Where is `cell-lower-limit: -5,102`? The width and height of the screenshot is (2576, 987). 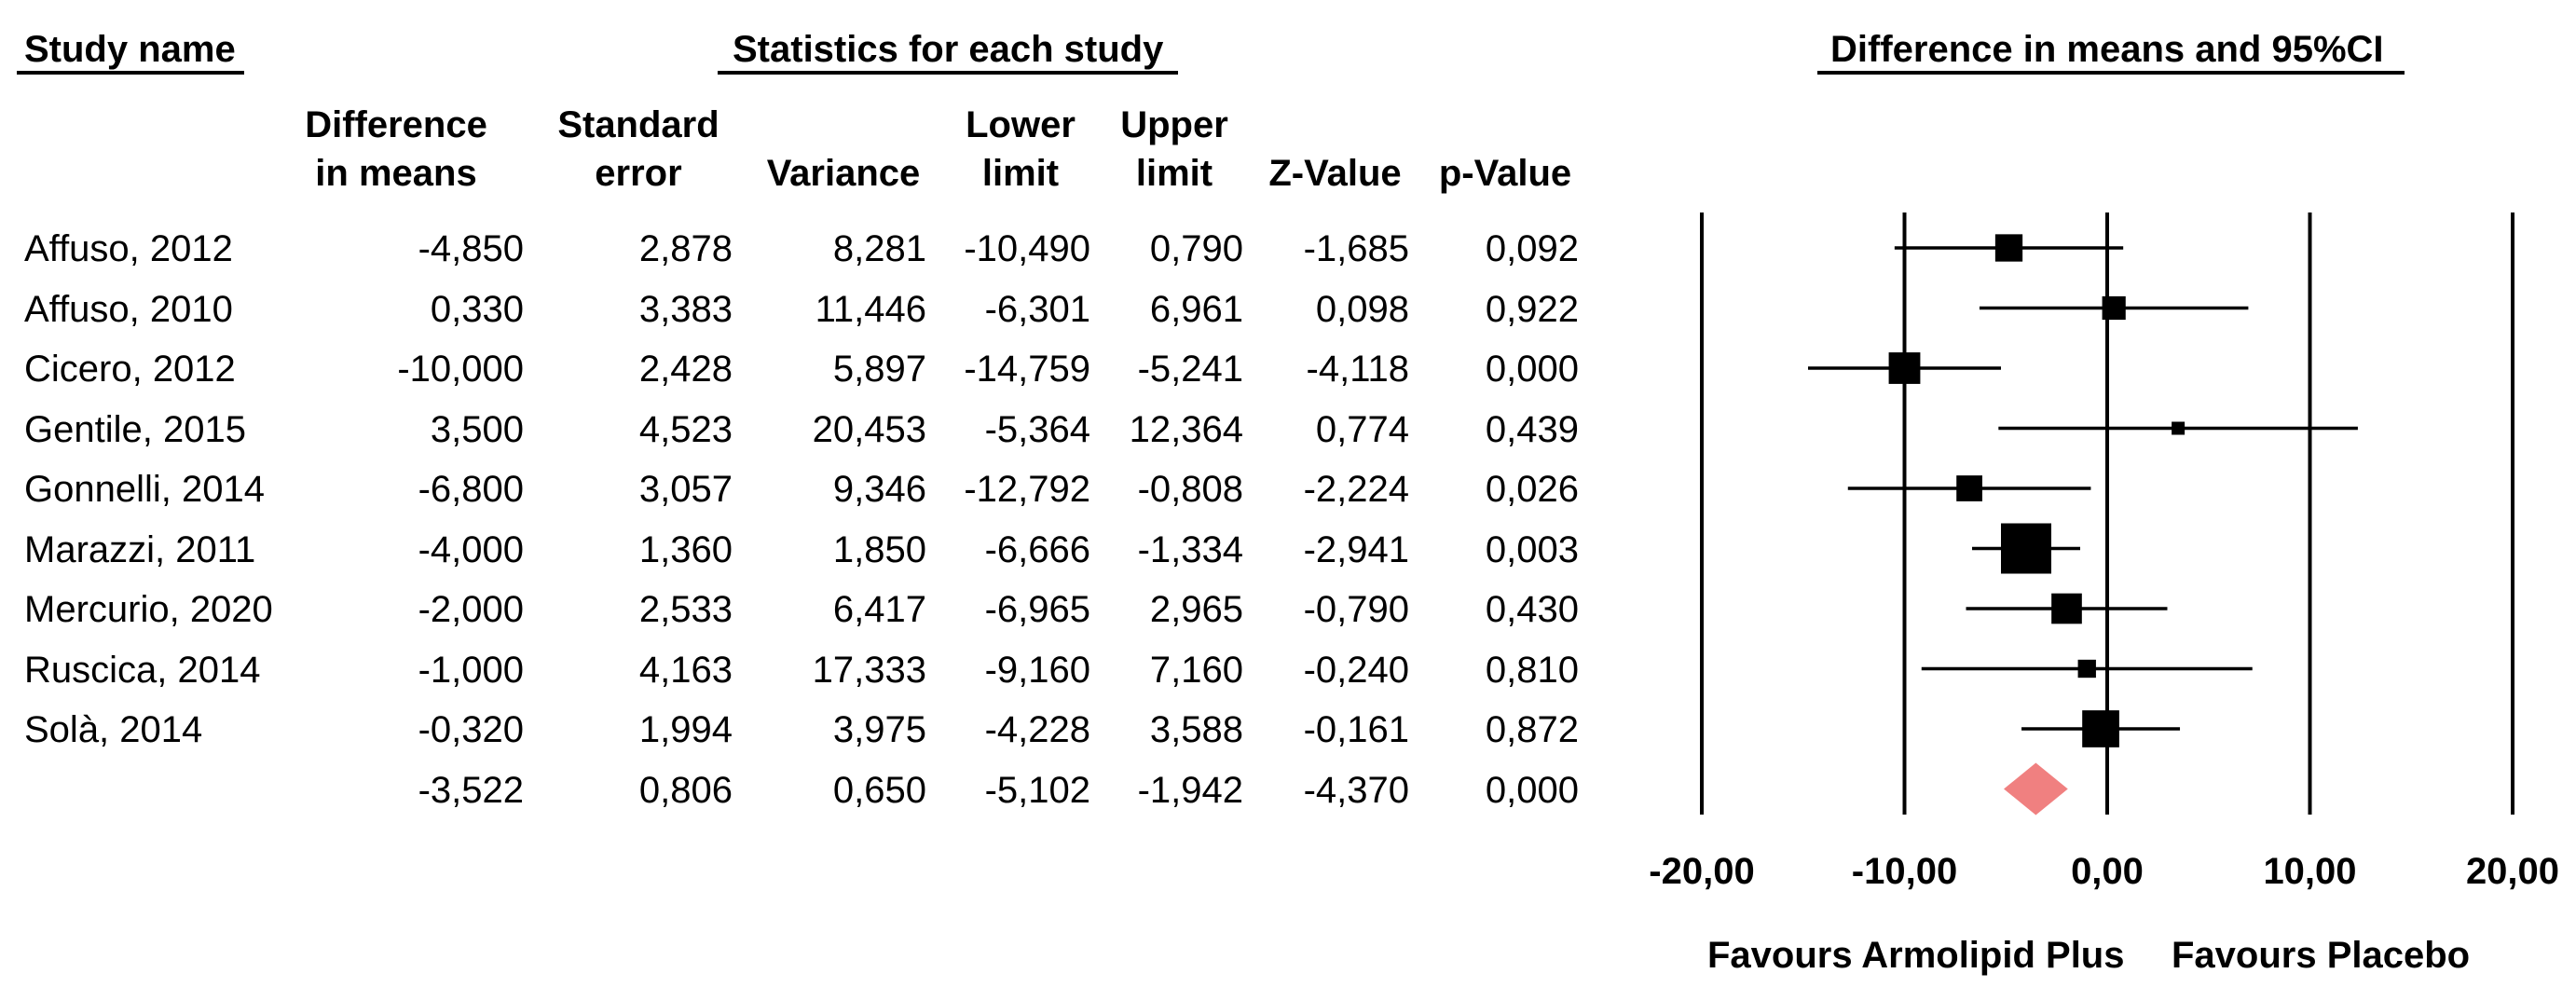 cell-lower-limit: -5,102 is located at coordinates (1037, 790).